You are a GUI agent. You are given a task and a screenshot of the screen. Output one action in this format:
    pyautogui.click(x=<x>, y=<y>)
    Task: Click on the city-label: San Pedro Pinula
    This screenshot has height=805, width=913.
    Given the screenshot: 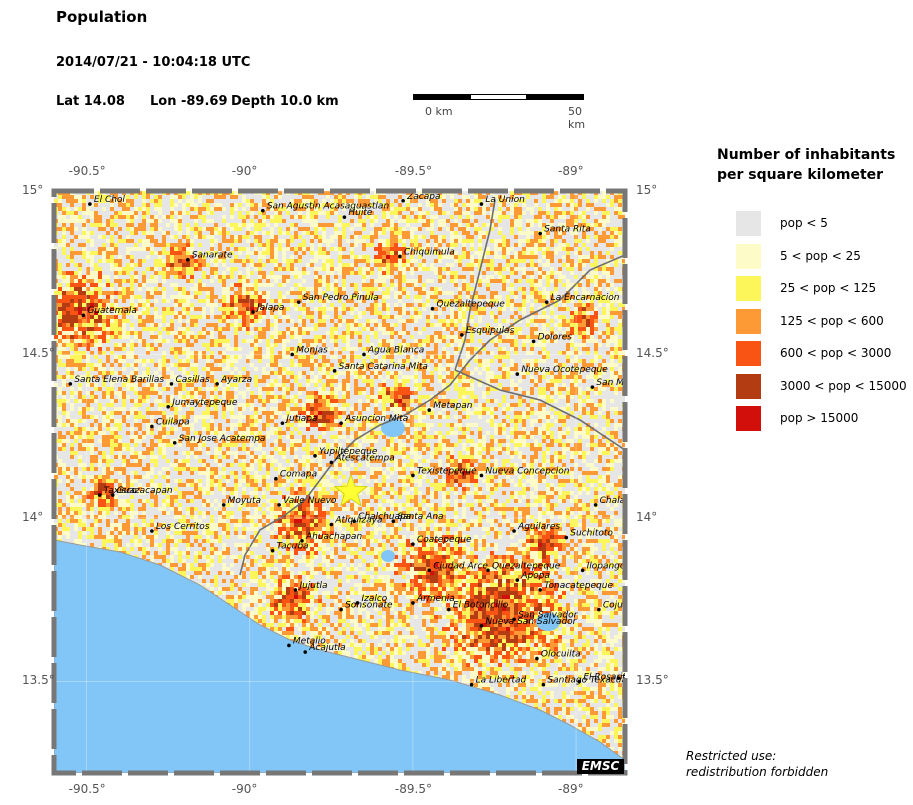 What is the action you would take?
    pyautogui.click(x=341, y=298)
    